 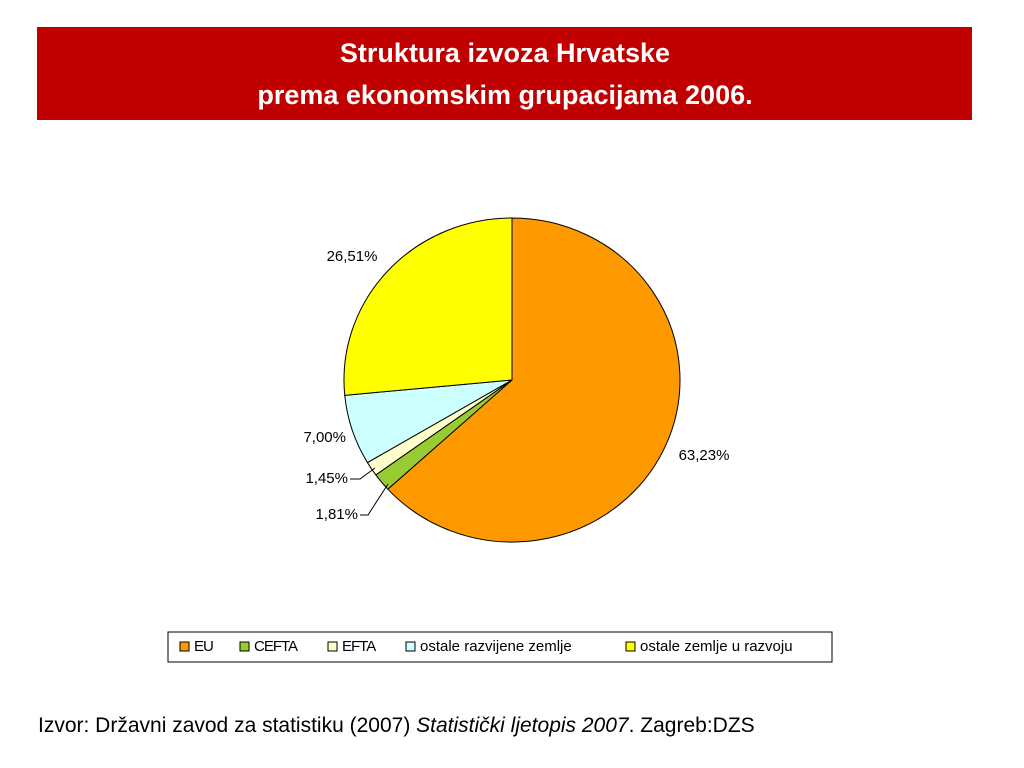 What do you see at coordinates (716, 646) in the screenshot?
I see `legend-label: ostale zemlje u razvoju` at bounding box center [716, 646].